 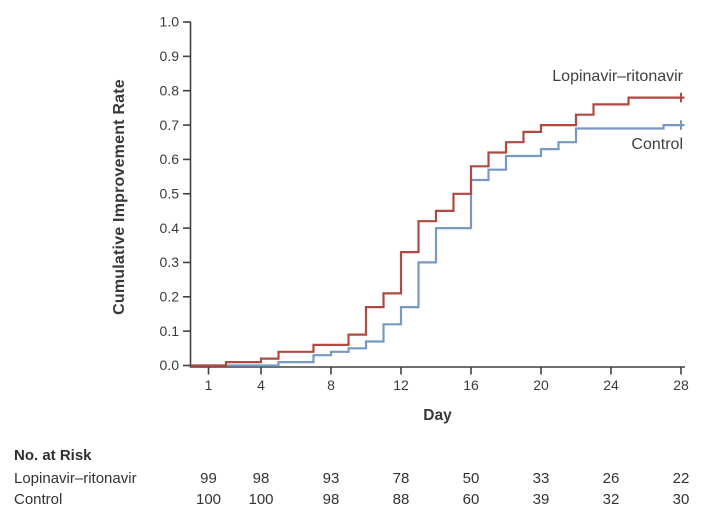 What do you see at coordinates (681, 499) in the screenshot?
I see `risk-value: 30` at bounding box center [681, 499].